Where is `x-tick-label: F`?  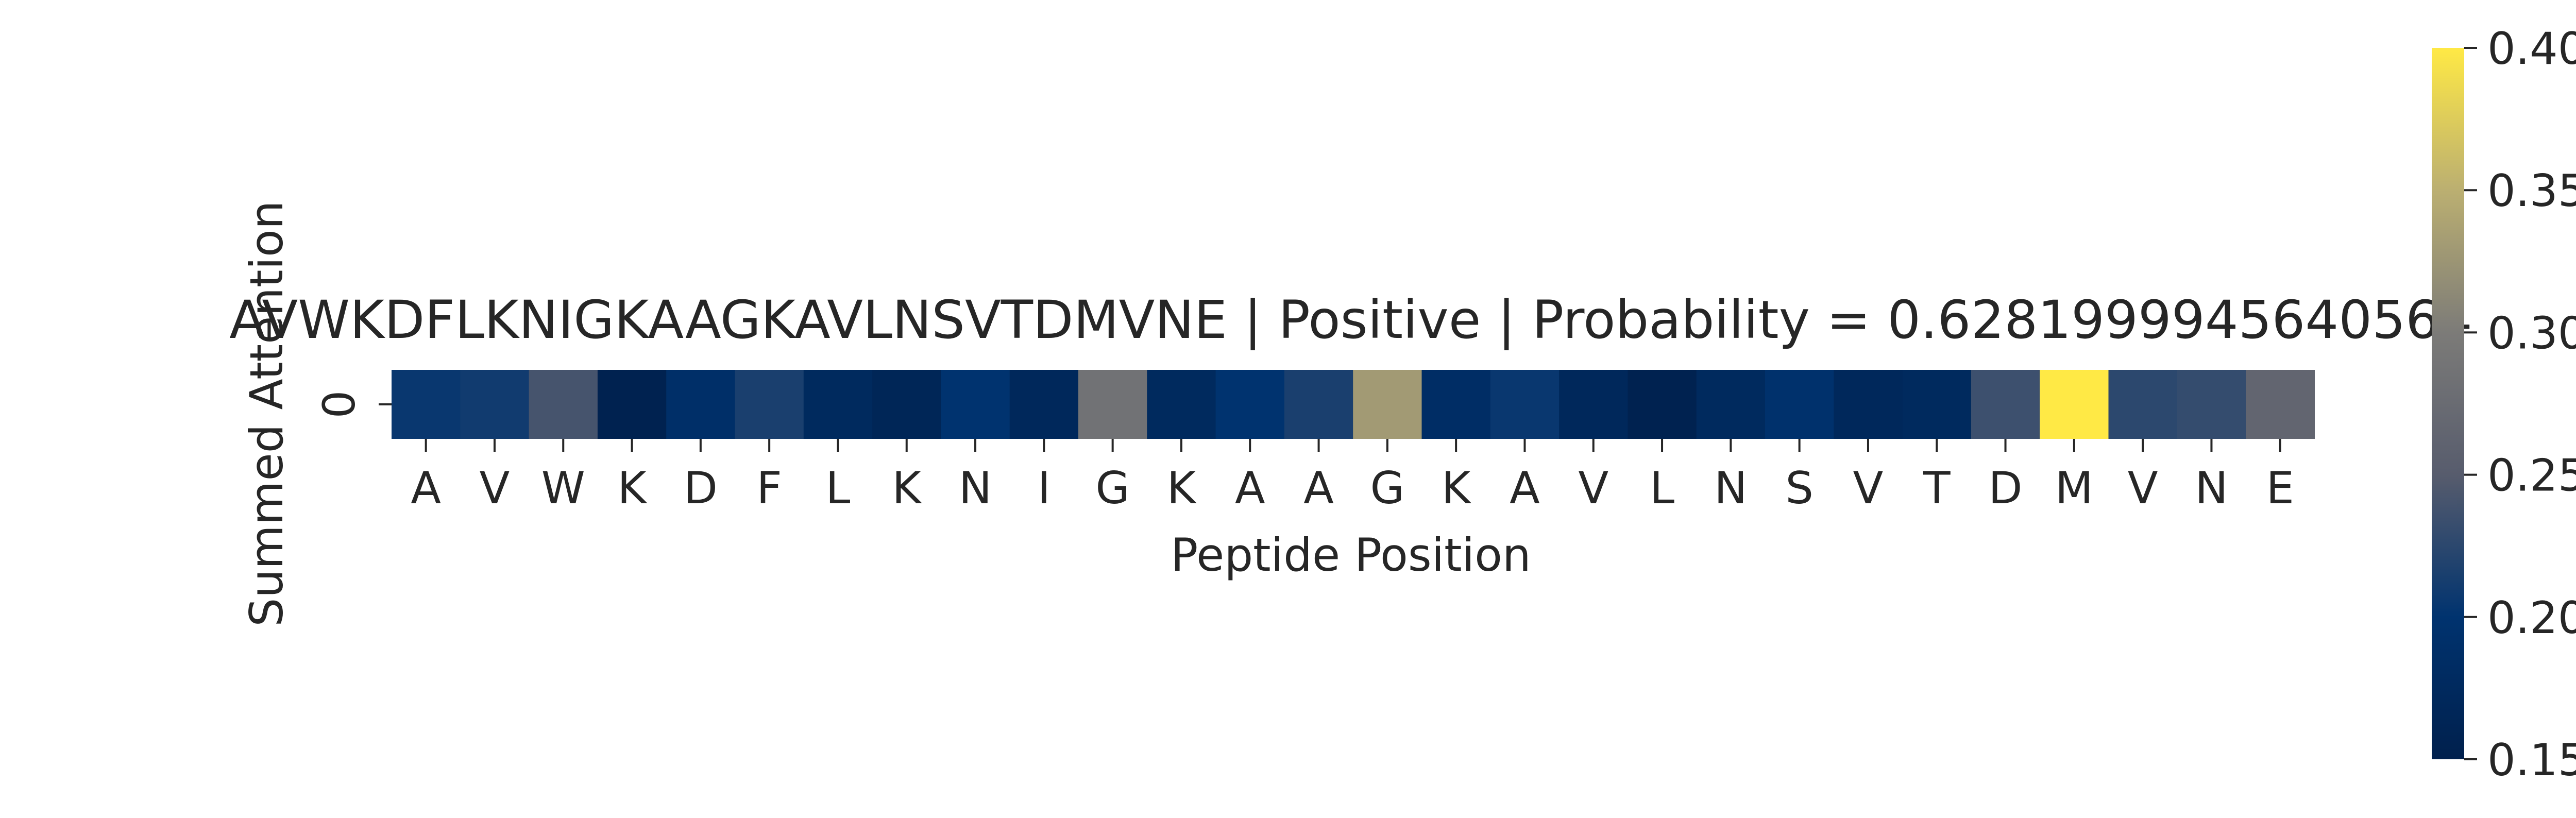
x-tick-label: F is located at coordinates (769, 488).